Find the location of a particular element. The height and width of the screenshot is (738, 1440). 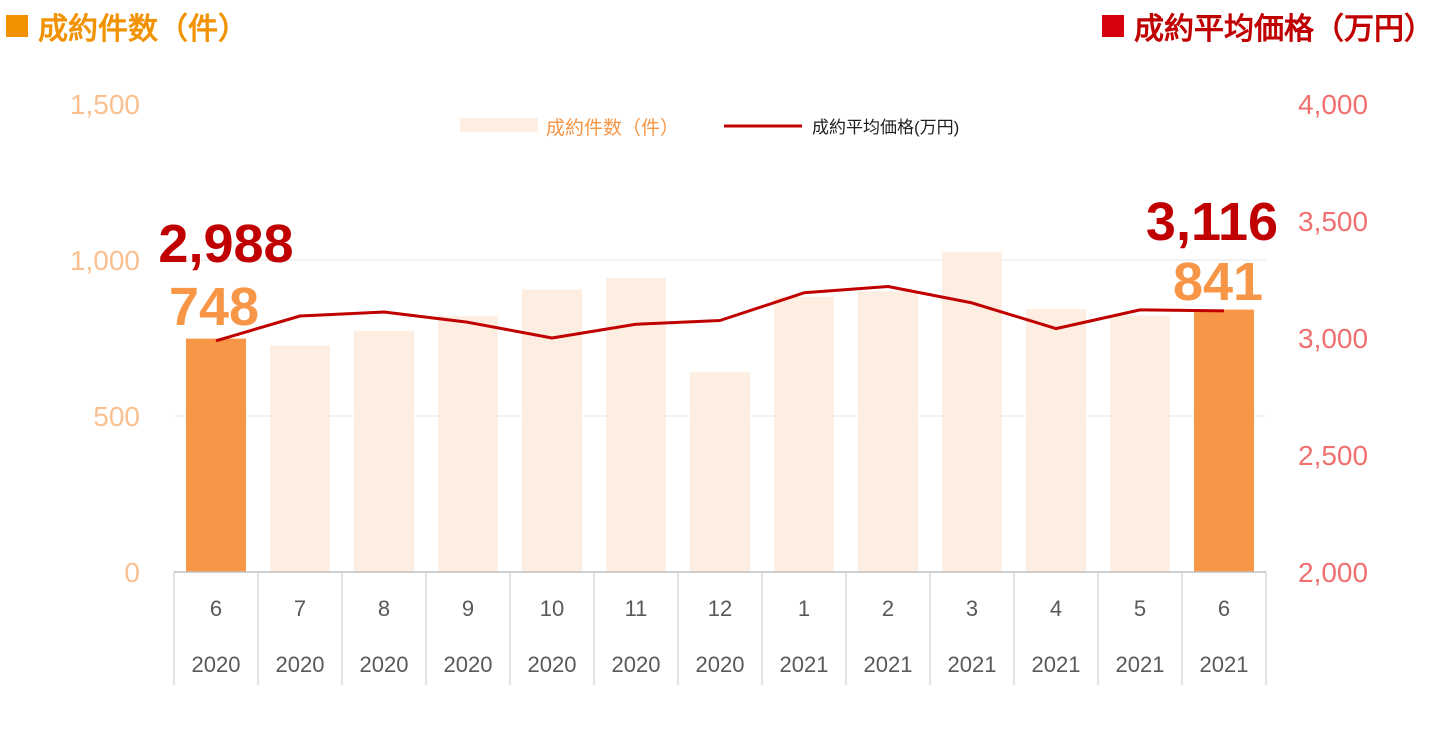

left-y-tick-label: 0 is located at coordinates (132, 572).